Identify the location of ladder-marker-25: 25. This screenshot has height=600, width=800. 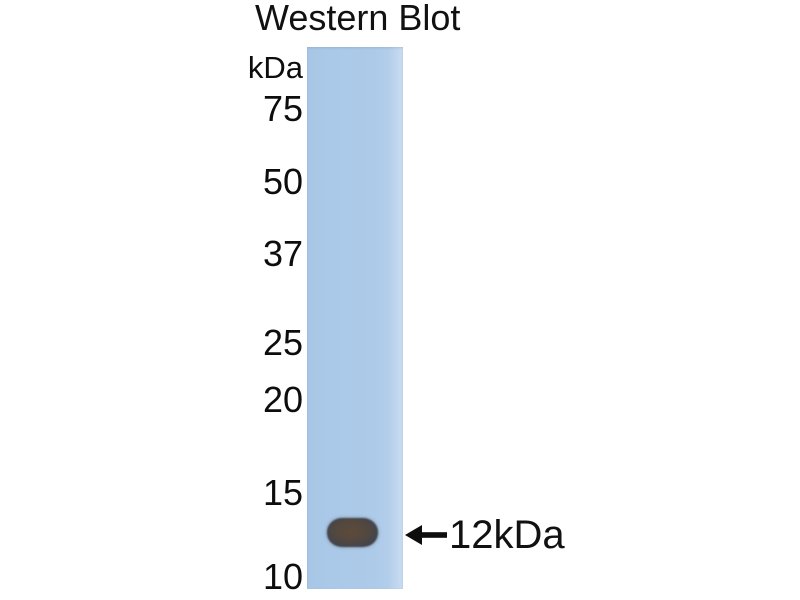
(282, 342).